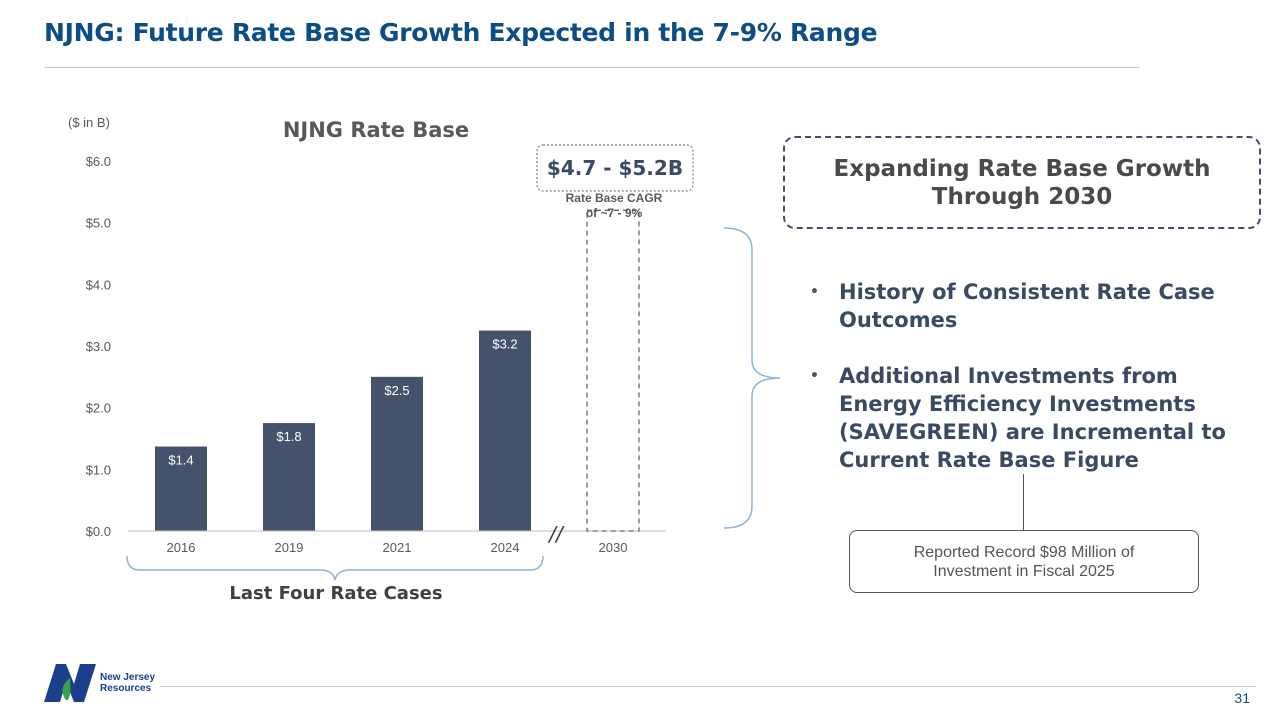 The width and height of the screenshot is (1280, 720). I want to click on projection-label-box, so click(615, 168).